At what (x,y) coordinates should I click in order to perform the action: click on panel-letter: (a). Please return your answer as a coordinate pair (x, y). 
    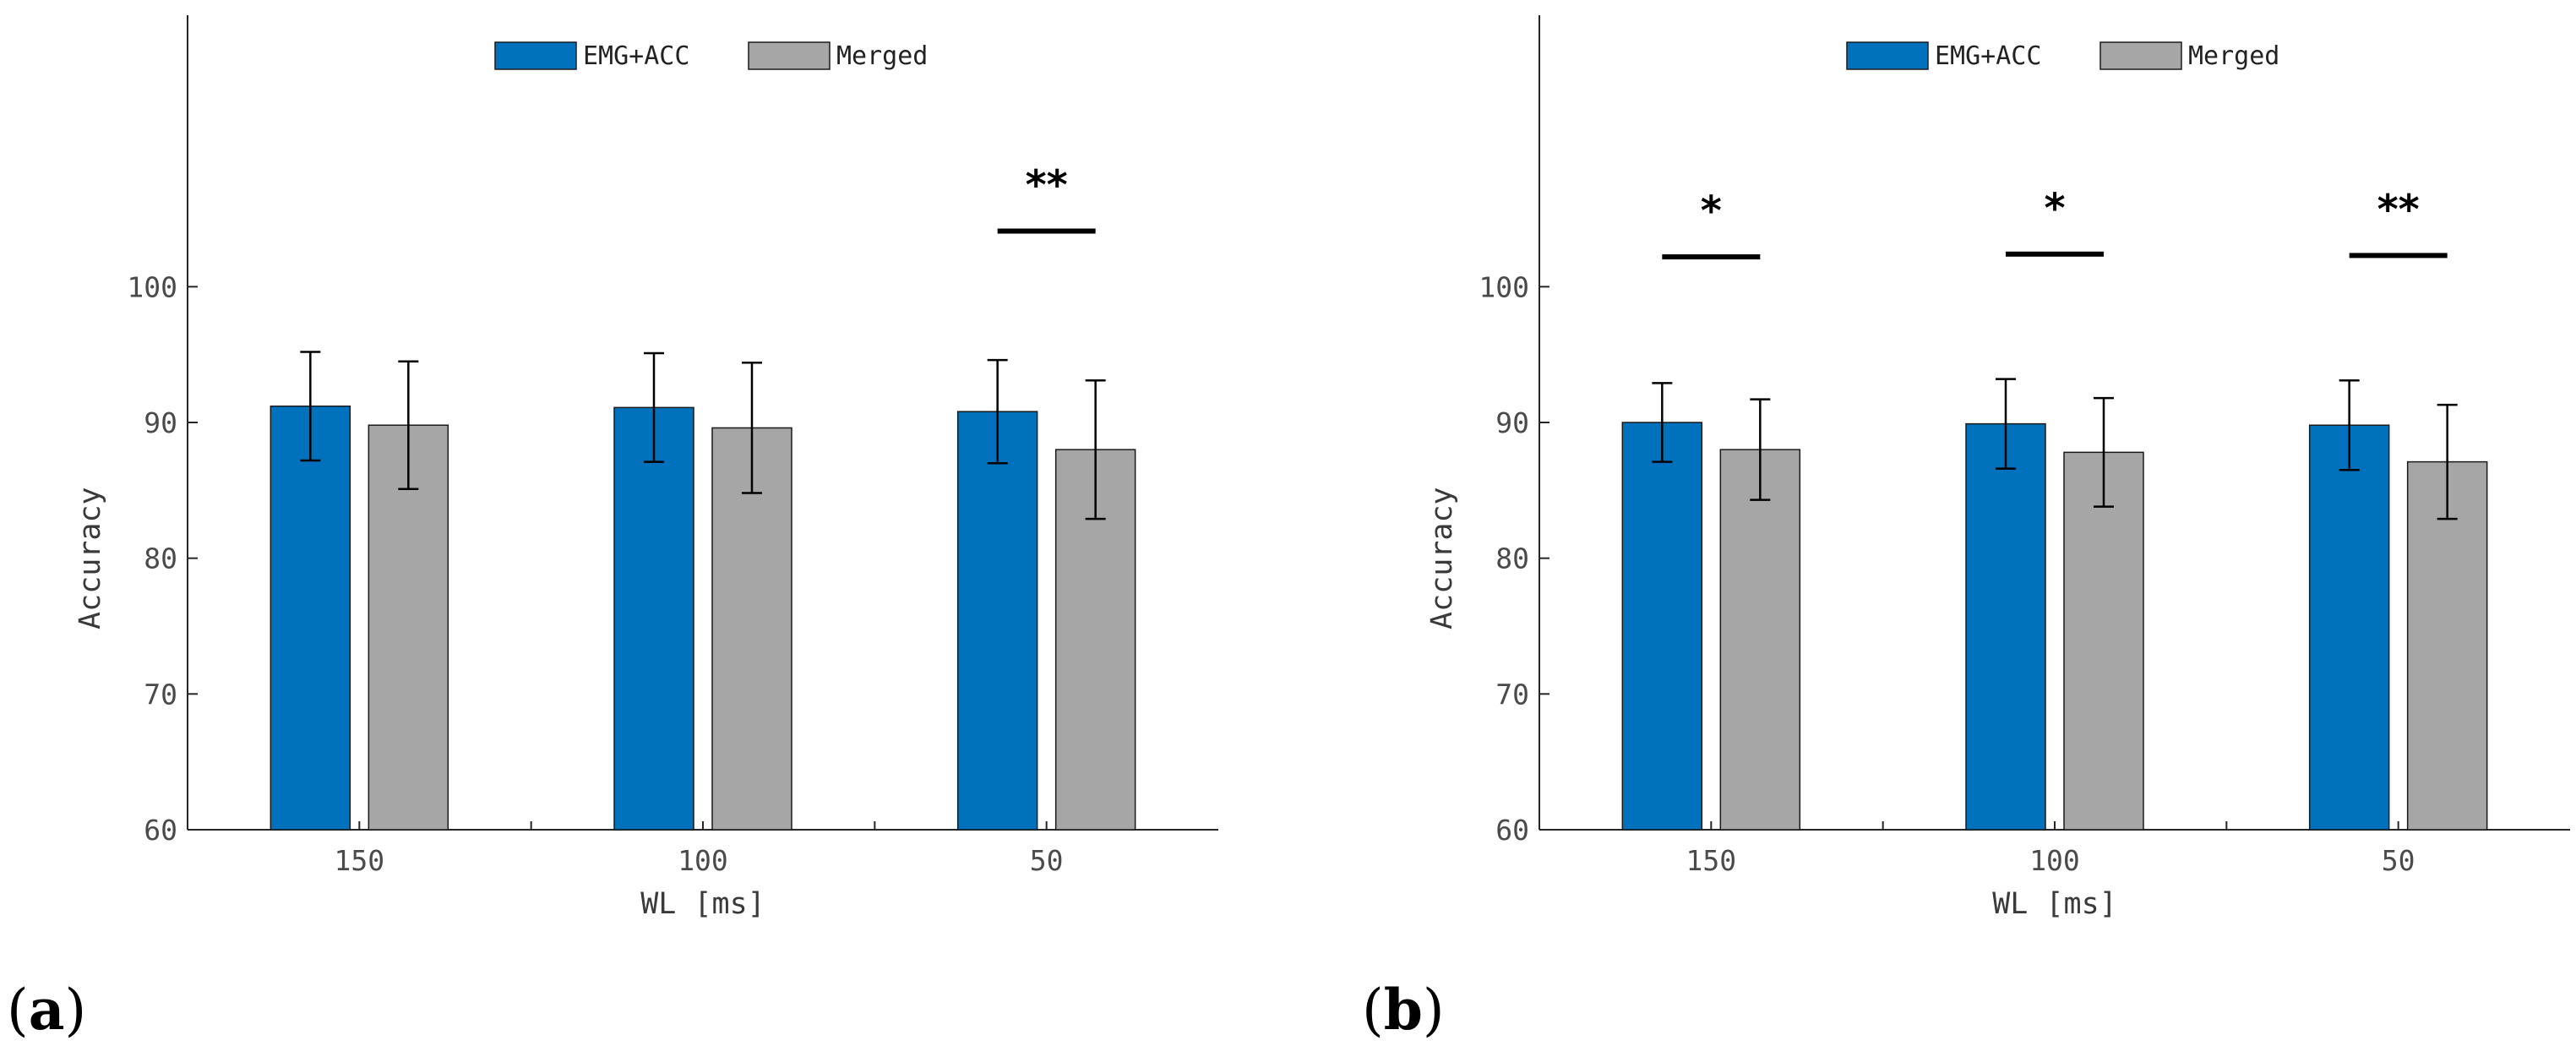
    Looking at the image, I should click on (46, 1010).